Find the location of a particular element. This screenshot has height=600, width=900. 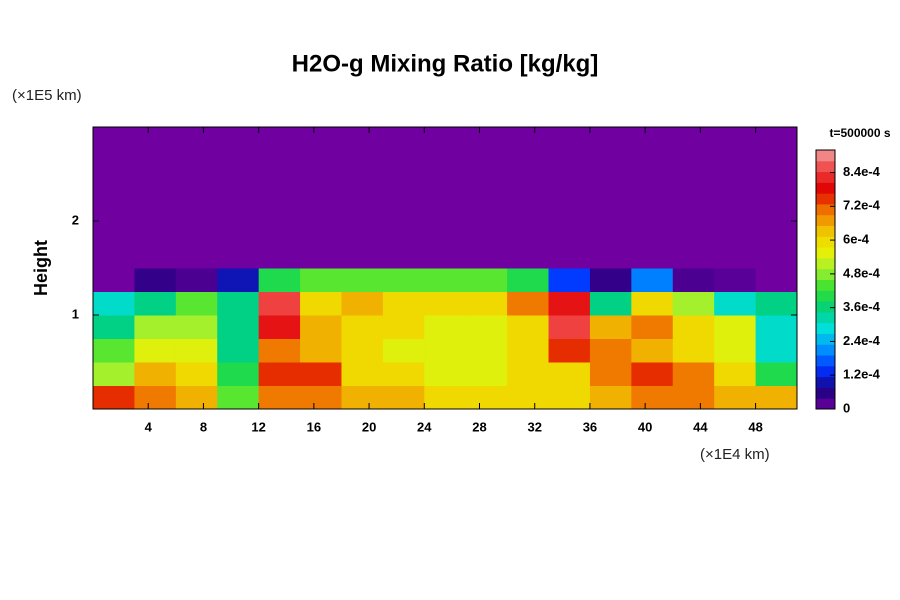

x-tick-label: 40 is located at coordinates (645, 426).